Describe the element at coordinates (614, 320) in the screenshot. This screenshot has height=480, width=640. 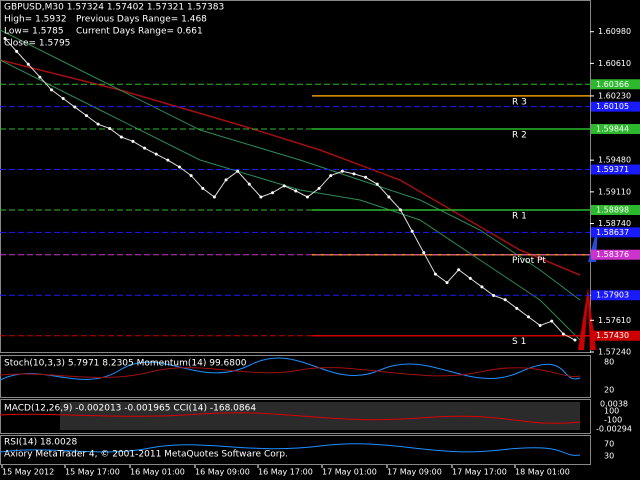
I see `price-label: 1.57610` at that location.